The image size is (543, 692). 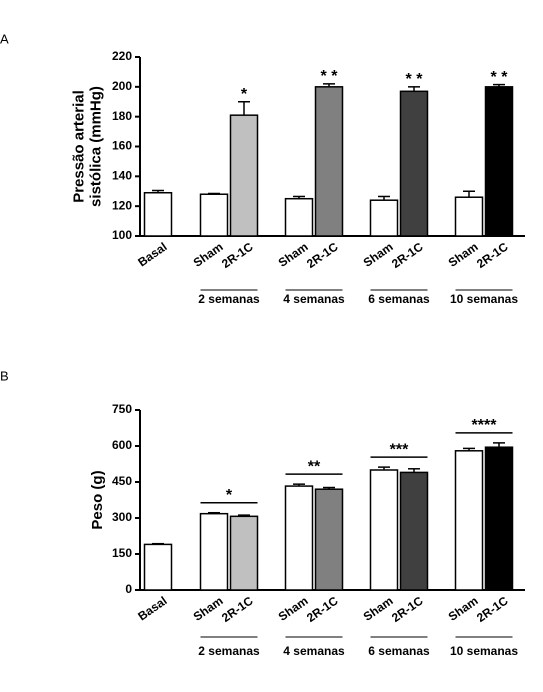 I want to click on y-tick-label: 120, so click(x=122, y=205).